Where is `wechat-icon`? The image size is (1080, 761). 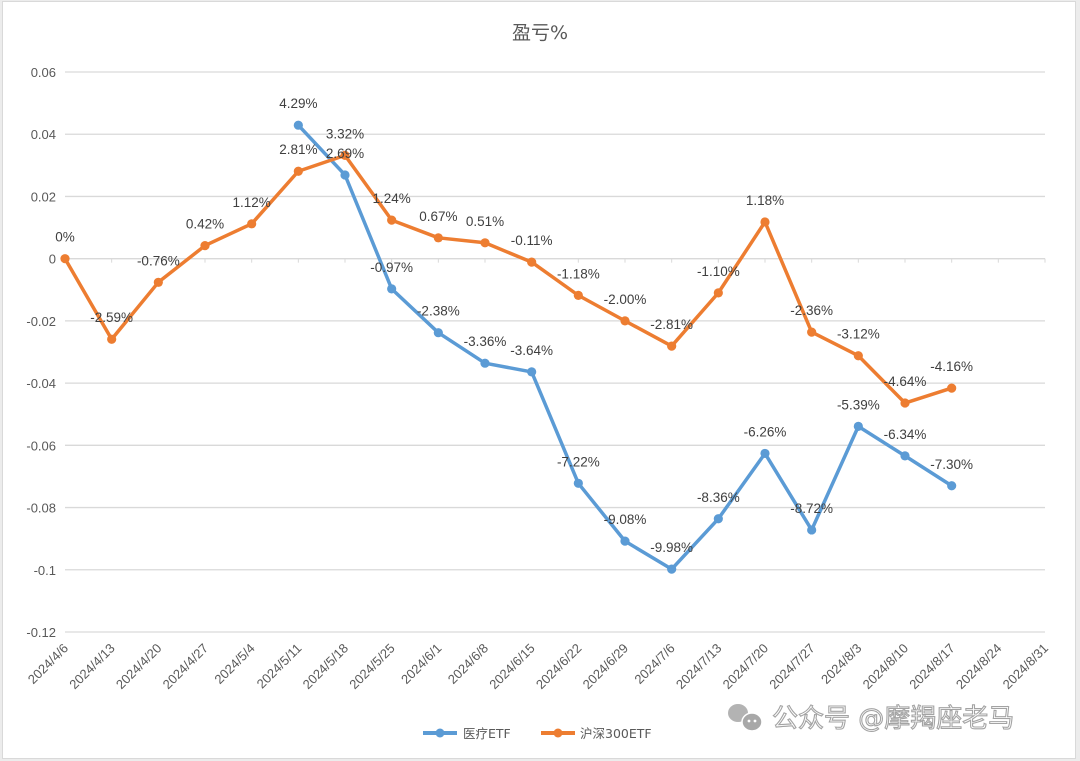 wechat-icon is located at coordinates (745, 718).